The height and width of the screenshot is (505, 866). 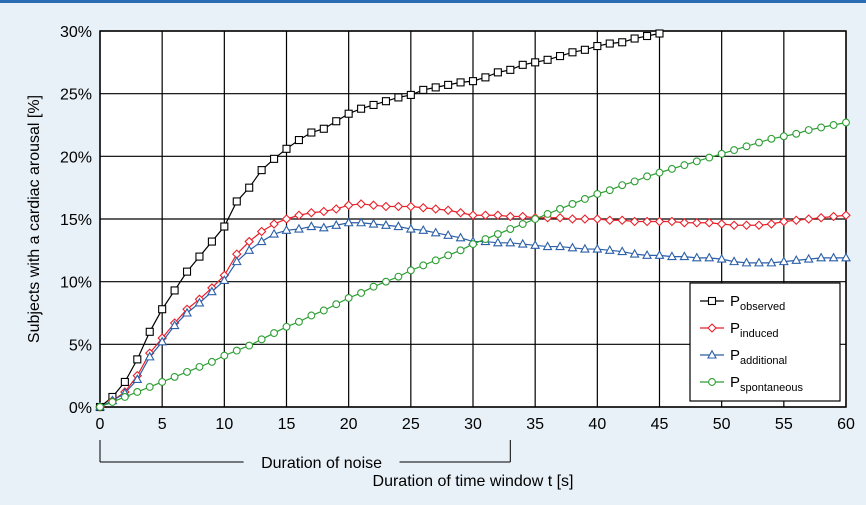 What do you see at coordinates (76, 220) in the screenshot?
I see `y-axis-ticks: 0% 5% 10% 15% 20% 25% 30%` at bounding box center [76, 220].